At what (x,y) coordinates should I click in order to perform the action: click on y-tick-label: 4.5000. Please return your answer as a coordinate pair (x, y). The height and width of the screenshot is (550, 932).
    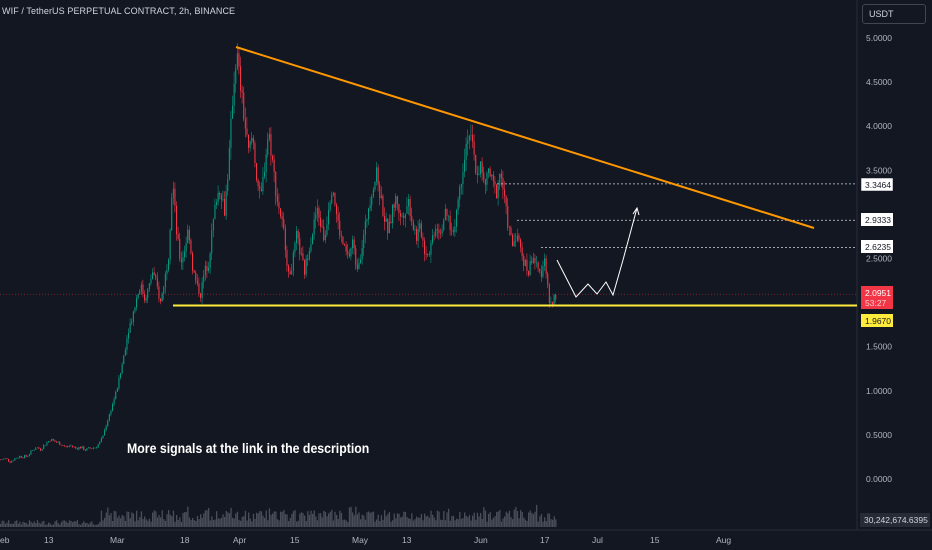
    Looking at the image, I should click on (879, 82).